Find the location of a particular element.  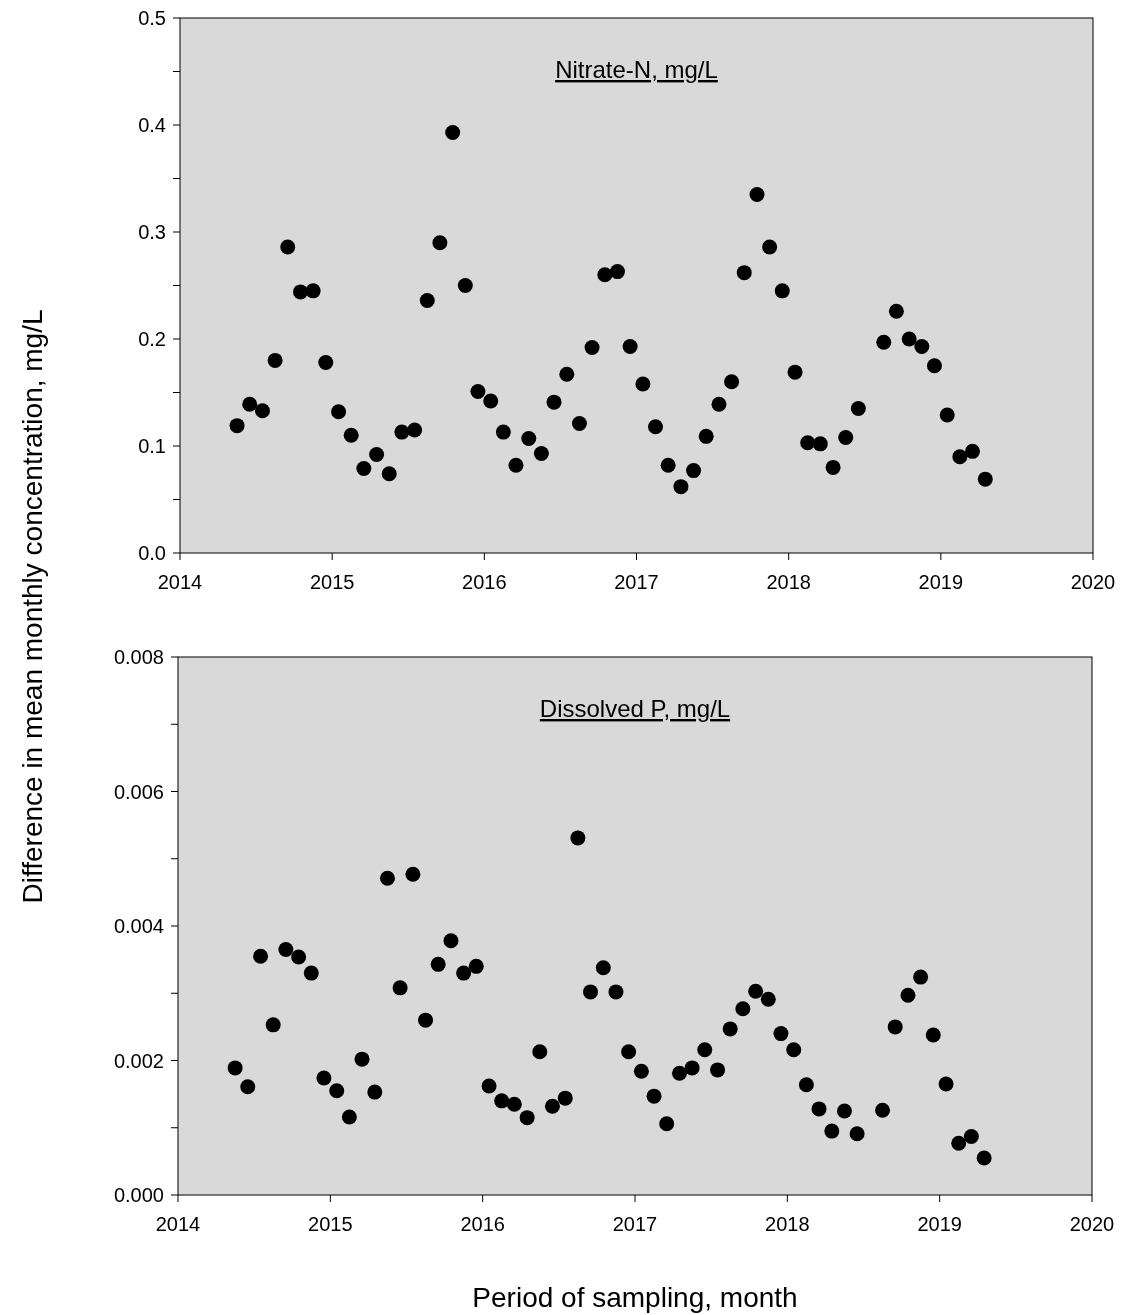

y-tick-label: 0.002 is located at coordinates (138, 1060).